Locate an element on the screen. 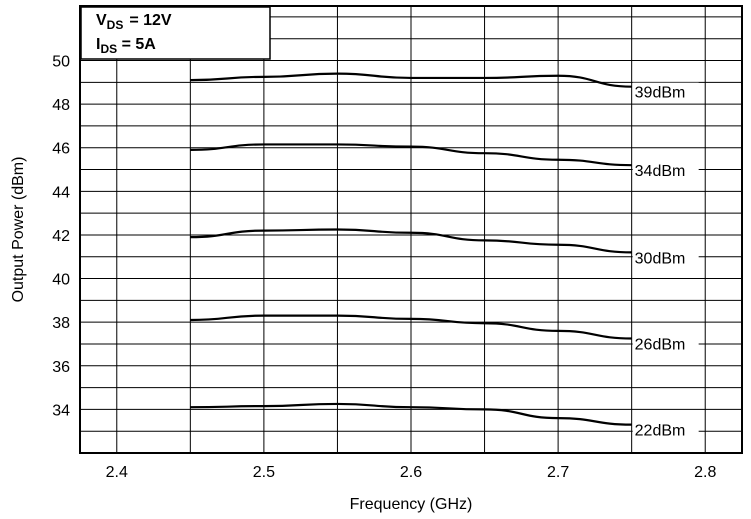 The height and width of the screenshot is (519, 751). x-tick-label: 2.6 is located at coordinates (411, 472).